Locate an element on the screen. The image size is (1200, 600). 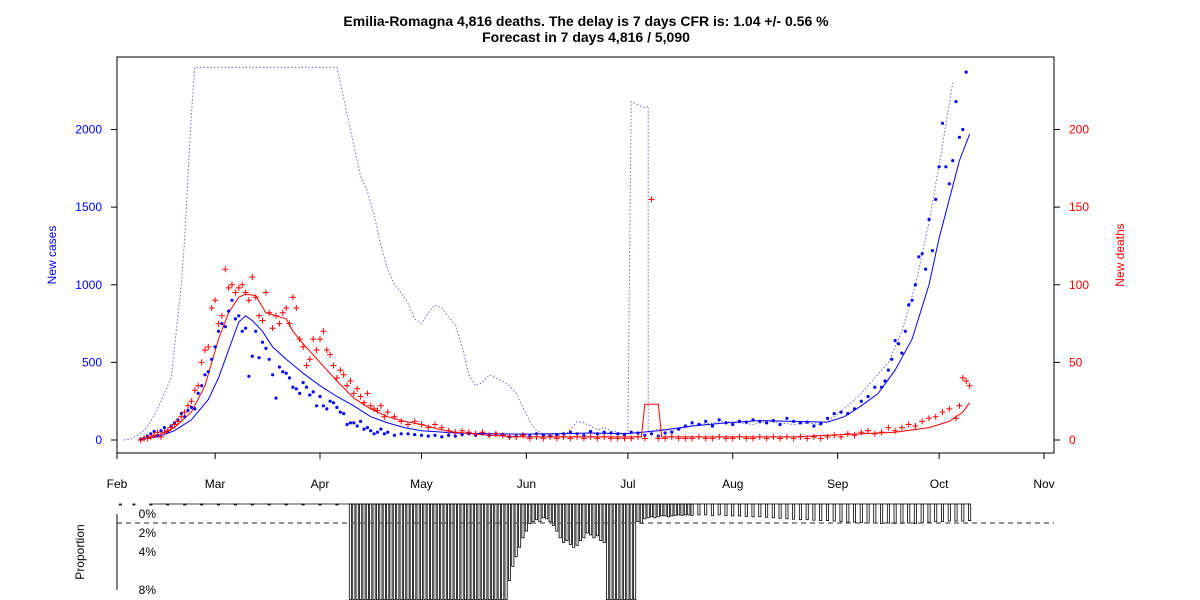
x-tick-label: Feb is located at coordinates (117, 484).